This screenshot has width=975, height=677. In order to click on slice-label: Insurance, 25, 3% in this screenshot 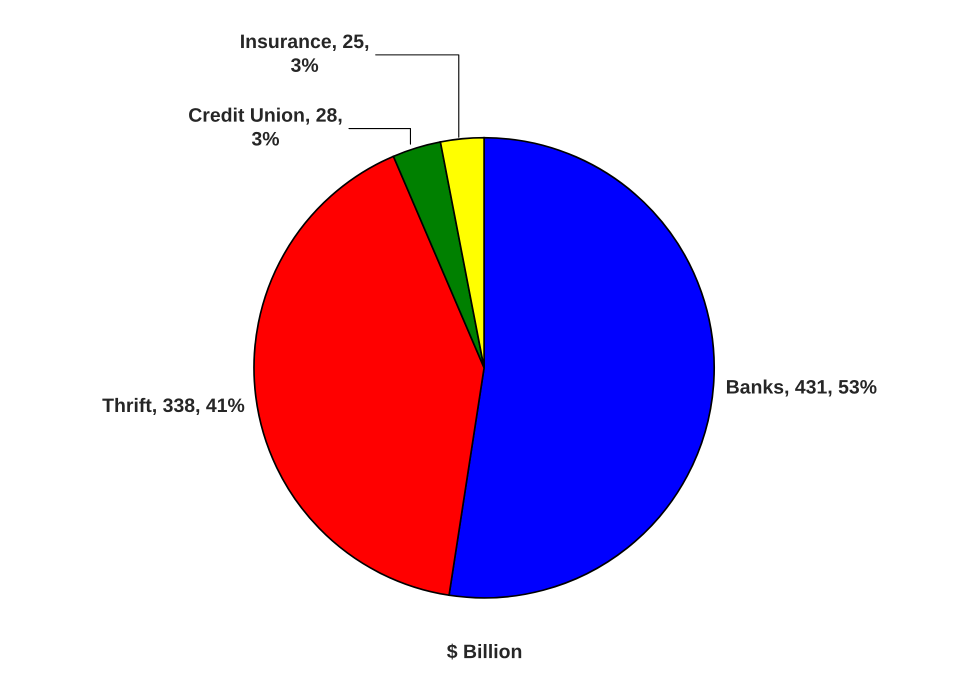, I will do `click(304, 53)`.